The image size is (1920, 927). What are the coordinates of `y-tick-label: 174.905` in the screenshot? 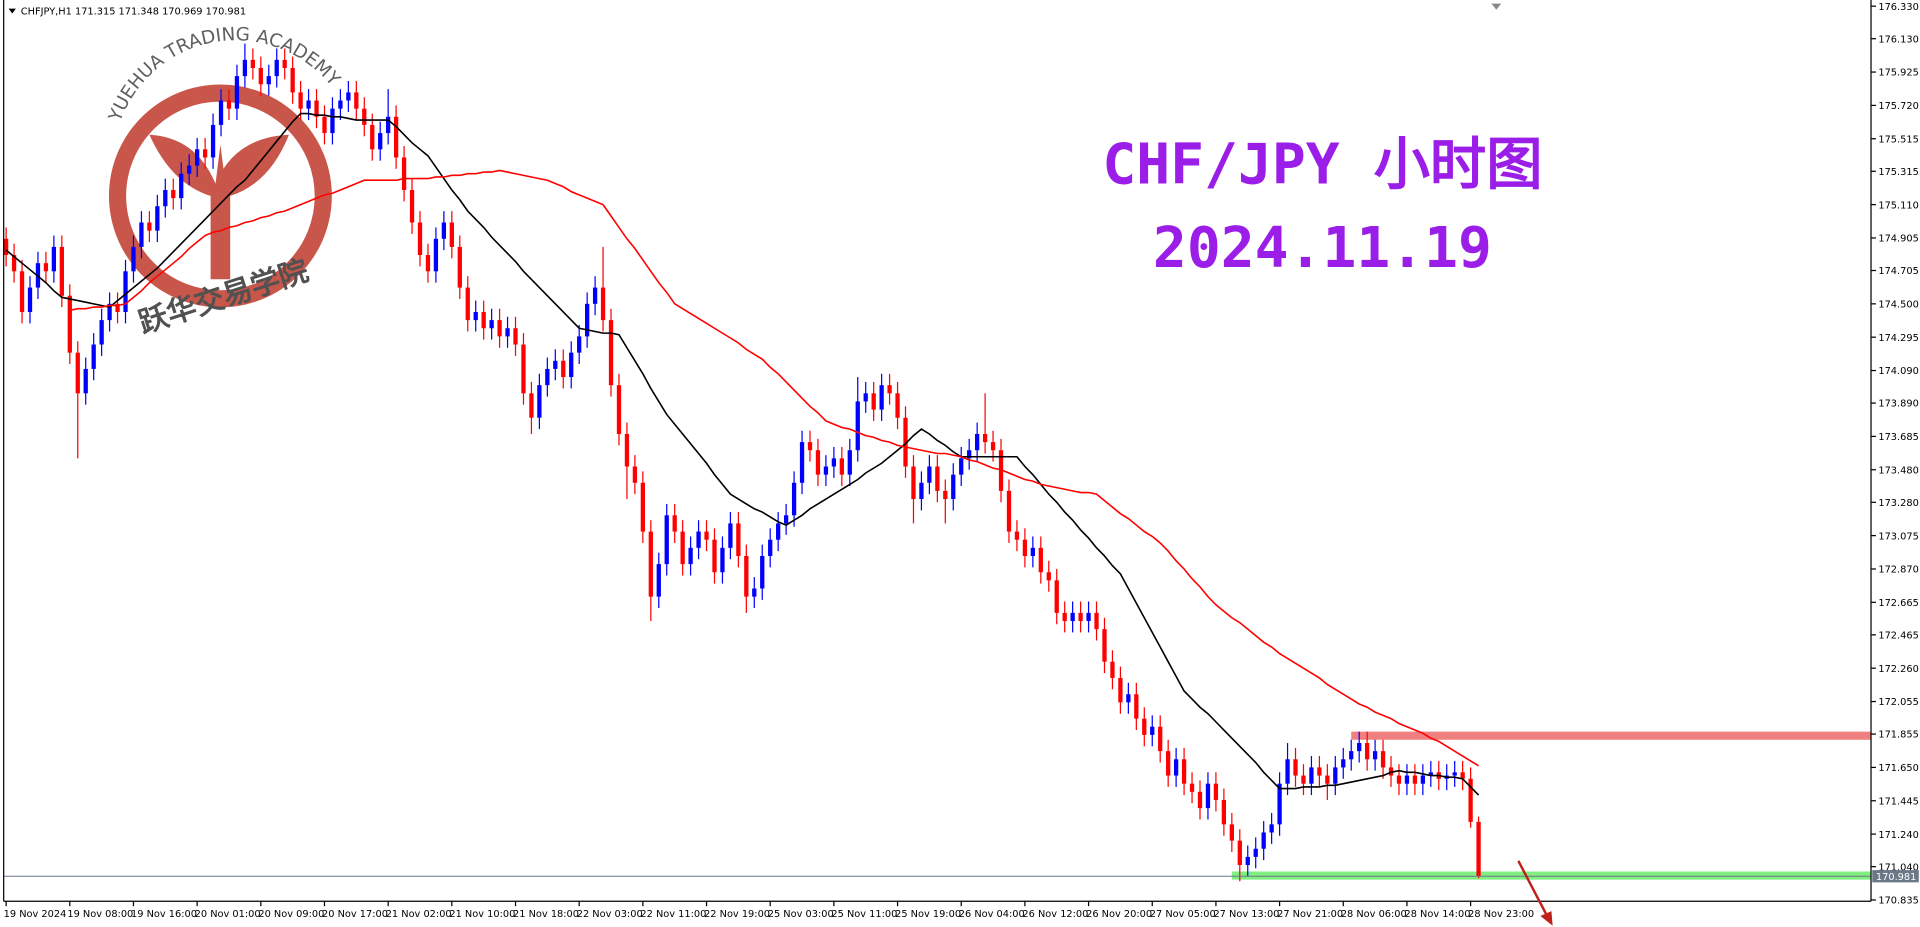 It's located at (1898, 239).